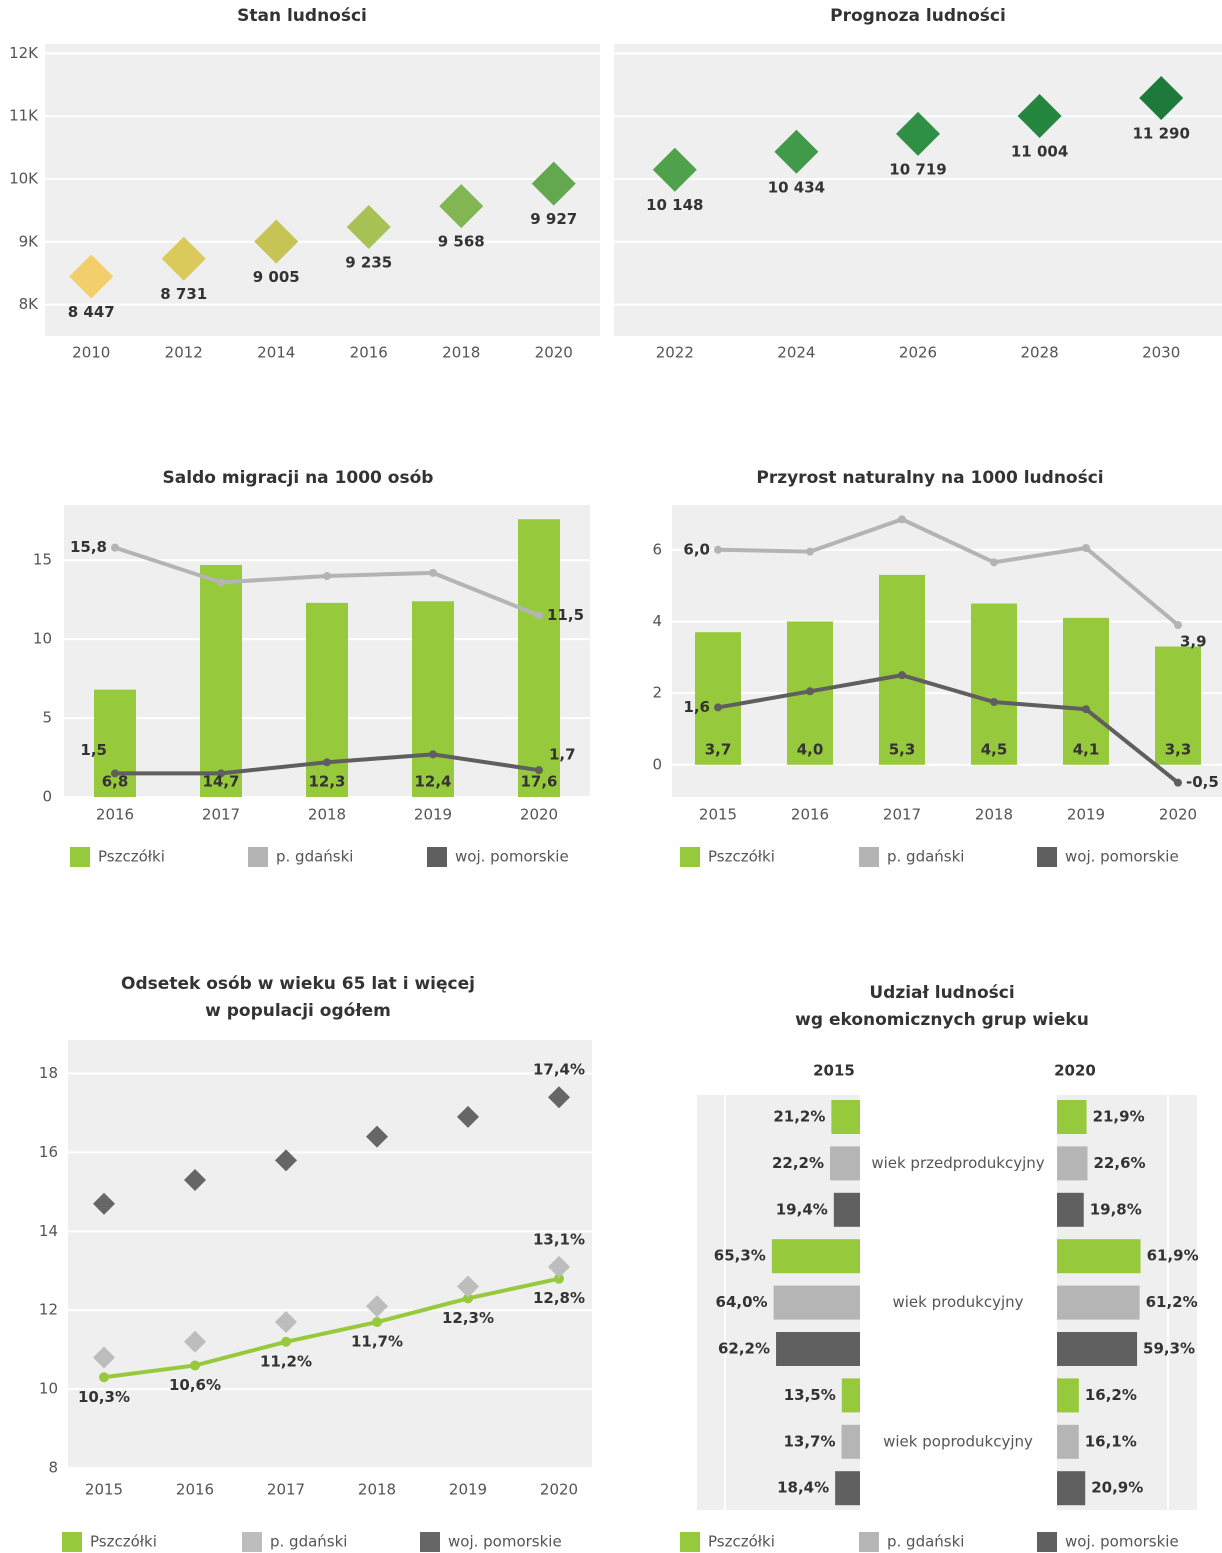 This screenshot has width=1222, height=1553. I want to click on chart-title: Stan ludności, so click(302, 16).